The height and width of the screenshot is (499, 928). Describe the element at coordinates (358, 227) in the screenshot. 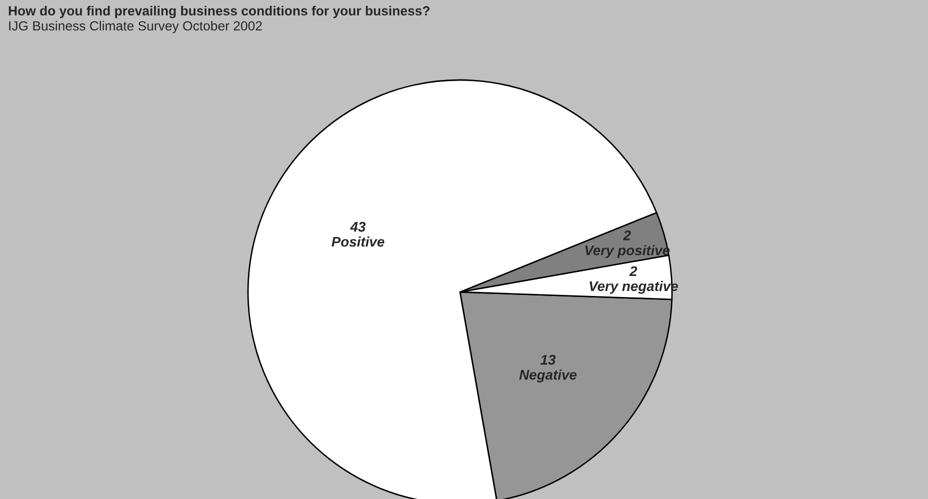

I see `data-label: 43` at that location.